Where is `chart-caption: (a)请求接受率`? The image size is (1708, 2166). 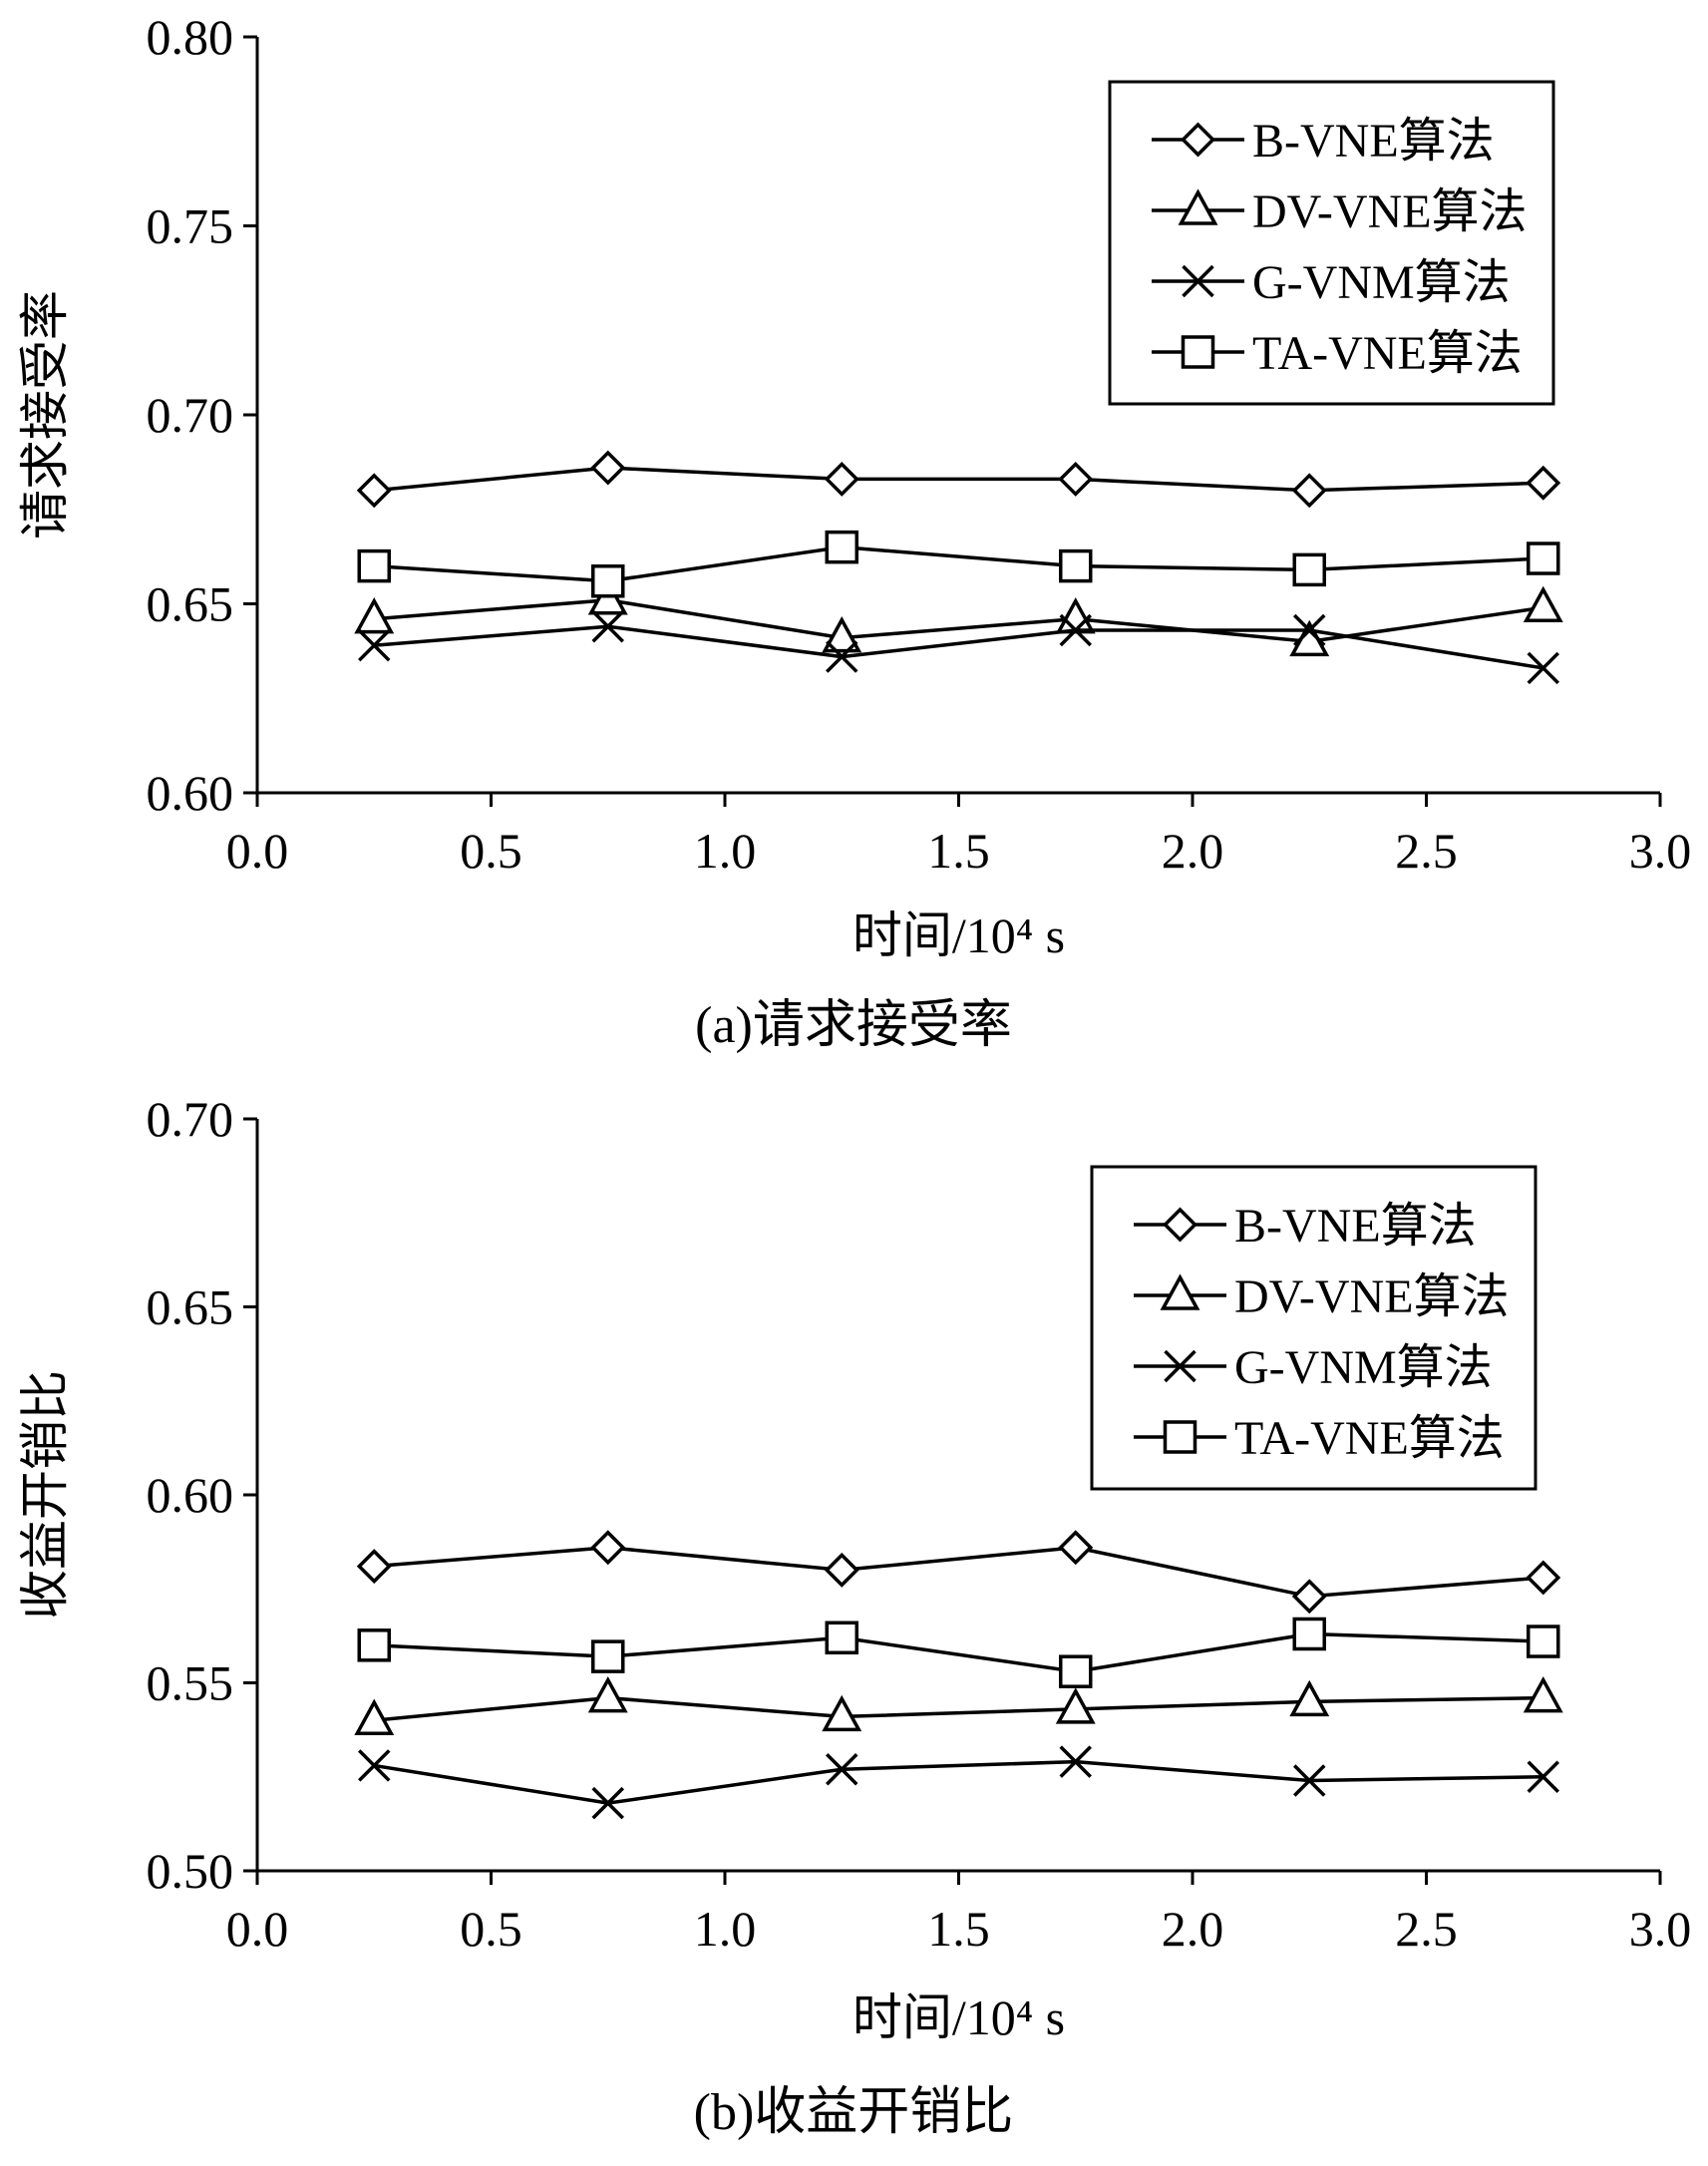 chart-caption: (a)请求接受率 is located at coordinates (854, 1025).